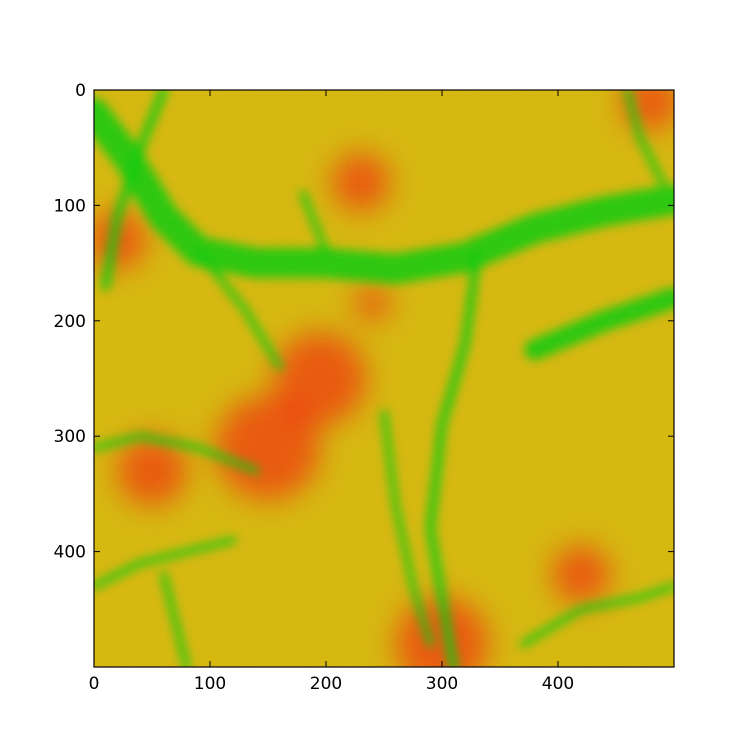  What do you see at coordinates (70, 553) in the screenshot?
I see `y-tick-label: 400` at bounding box center [70, 553].